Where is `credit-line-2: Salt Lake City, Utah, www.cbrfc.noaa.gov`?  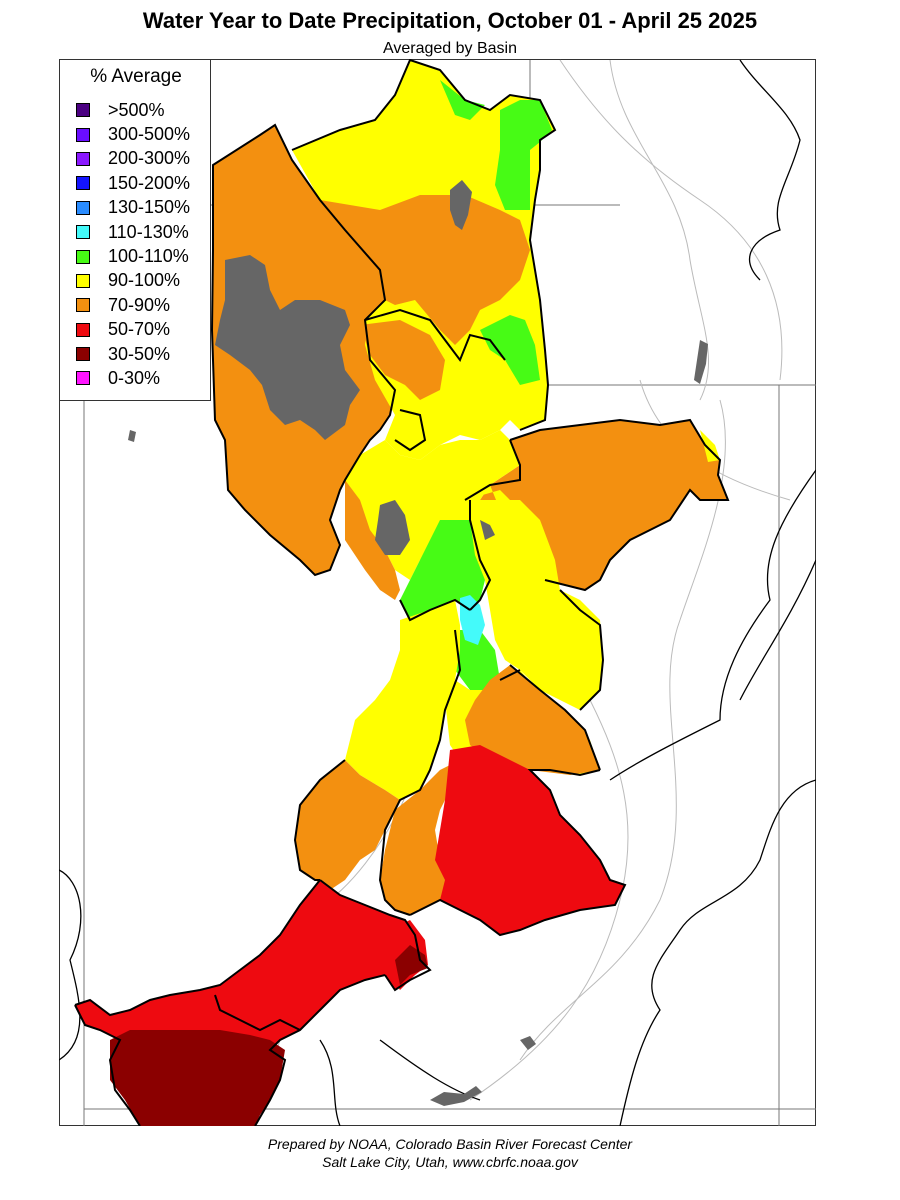
credit-line-2: Salt Lake City, Utah, www.cbrfc.noaa.gov is located at coordinates (450, 1162).